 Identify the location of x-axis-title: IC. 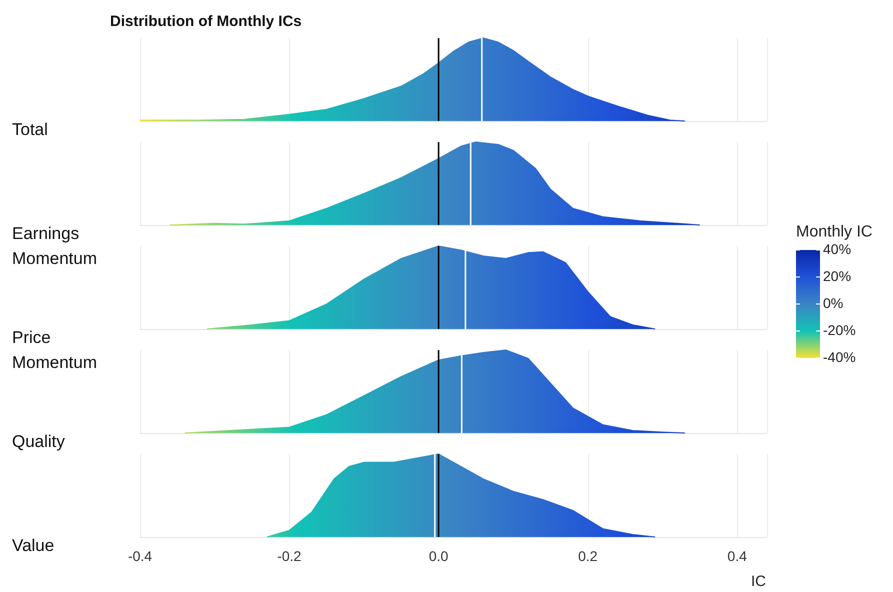
(758, 581).